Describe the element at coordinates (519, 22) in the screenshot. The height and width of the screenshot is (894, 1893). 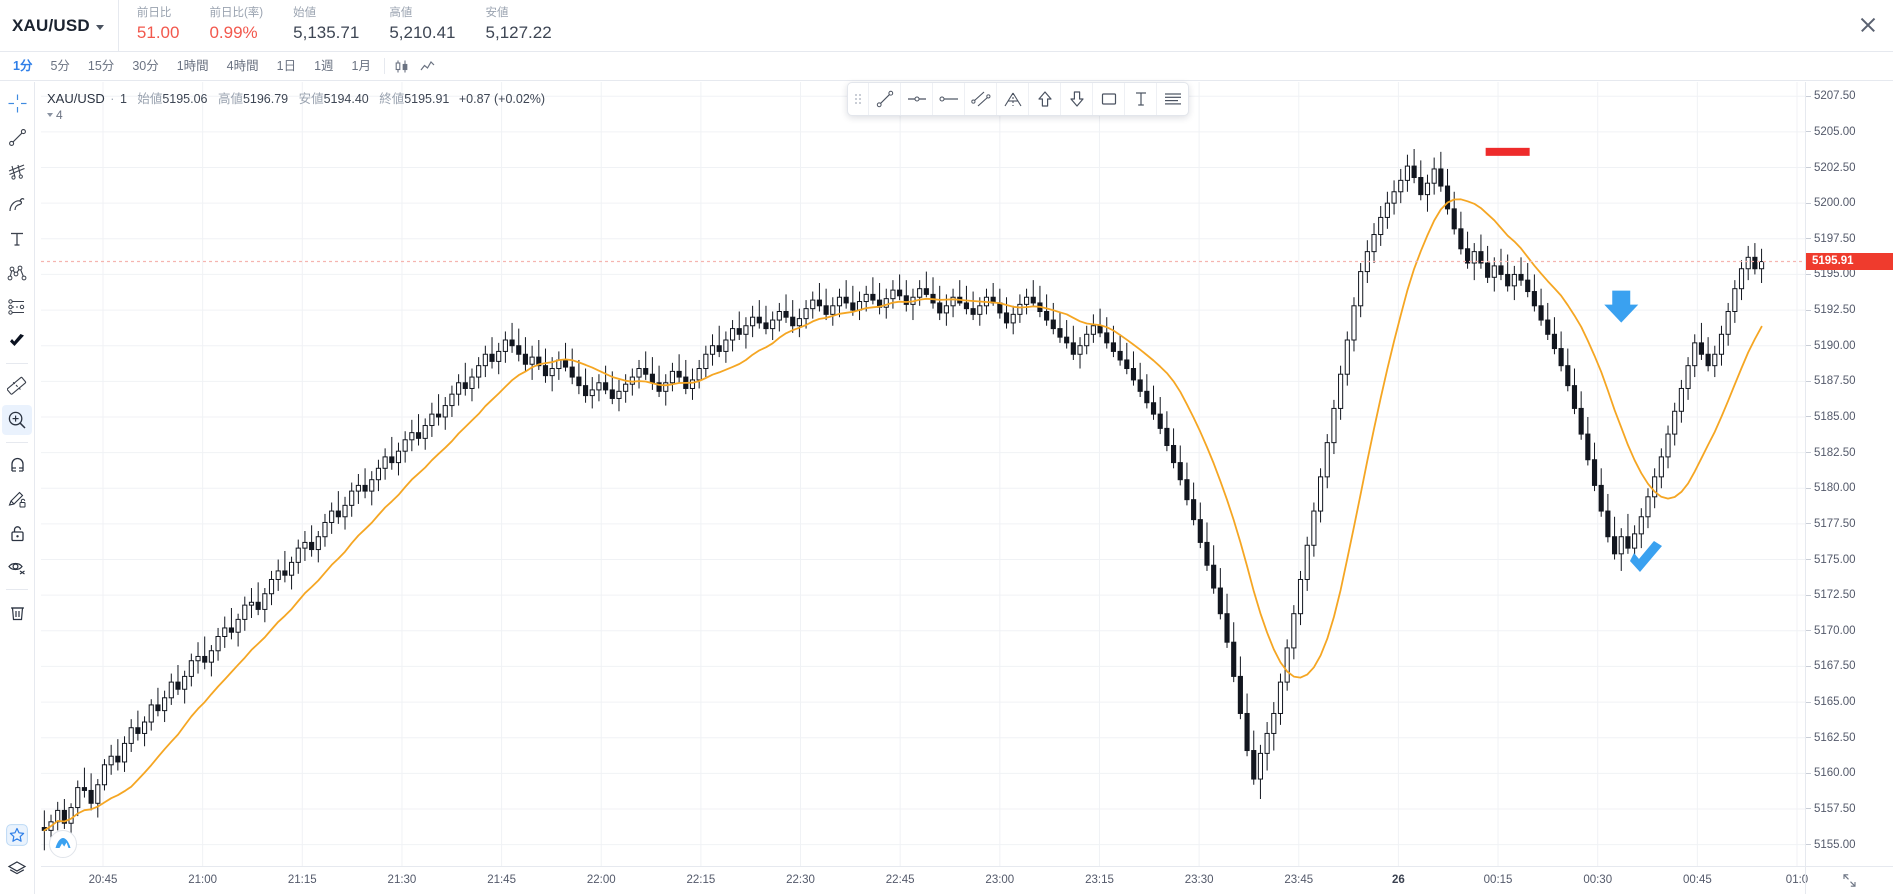
I see `stat-item-low: 安値 5,127.22` at that location.